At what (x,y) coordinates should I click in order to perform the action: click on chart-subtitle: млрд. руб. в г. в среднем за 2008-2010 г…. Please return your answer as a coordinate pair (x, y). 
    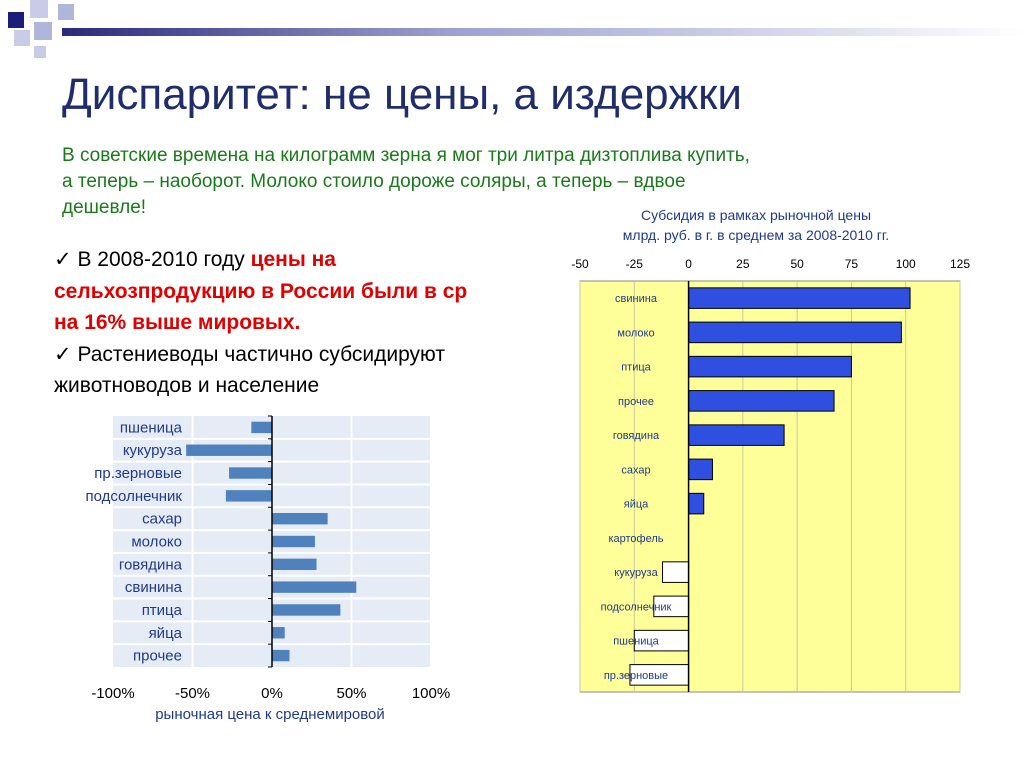
    Looking at the image, I should click on (756, 235).